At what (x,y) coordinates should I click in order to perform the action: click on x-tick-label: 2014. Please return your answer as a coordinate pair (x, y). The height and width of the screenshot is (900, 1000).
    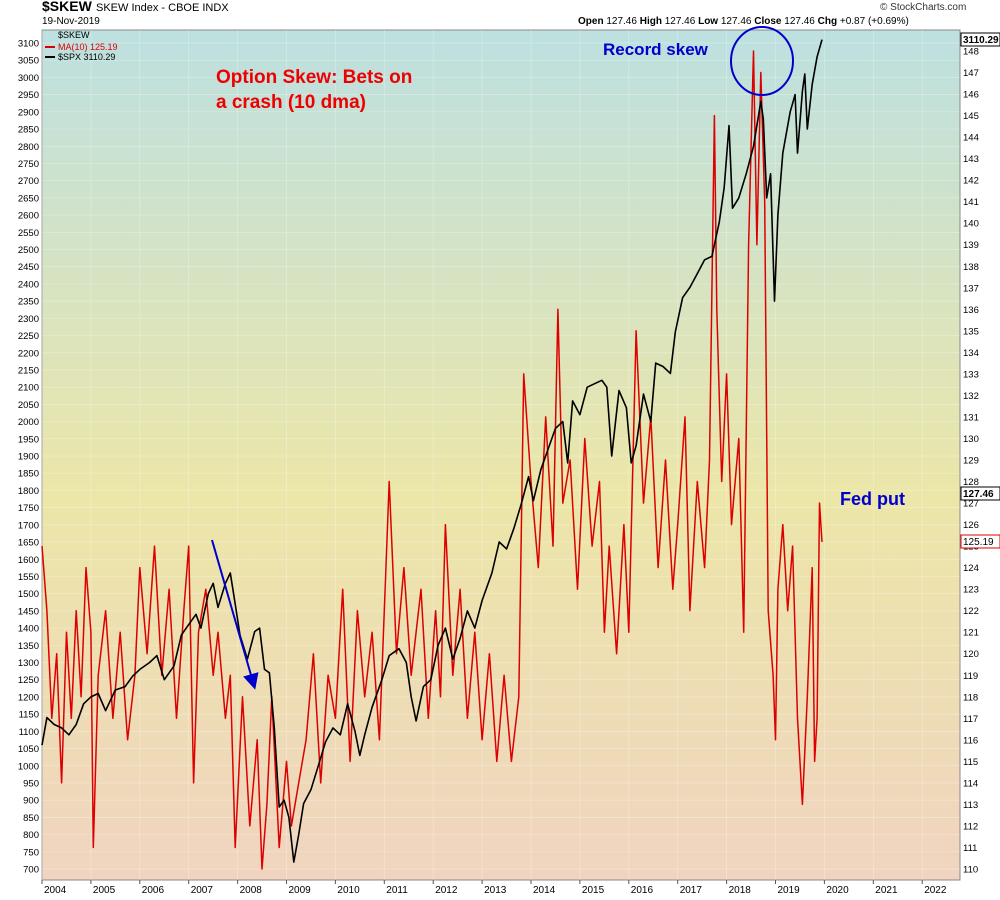
    Looking at the image, I should click on (544, 890).